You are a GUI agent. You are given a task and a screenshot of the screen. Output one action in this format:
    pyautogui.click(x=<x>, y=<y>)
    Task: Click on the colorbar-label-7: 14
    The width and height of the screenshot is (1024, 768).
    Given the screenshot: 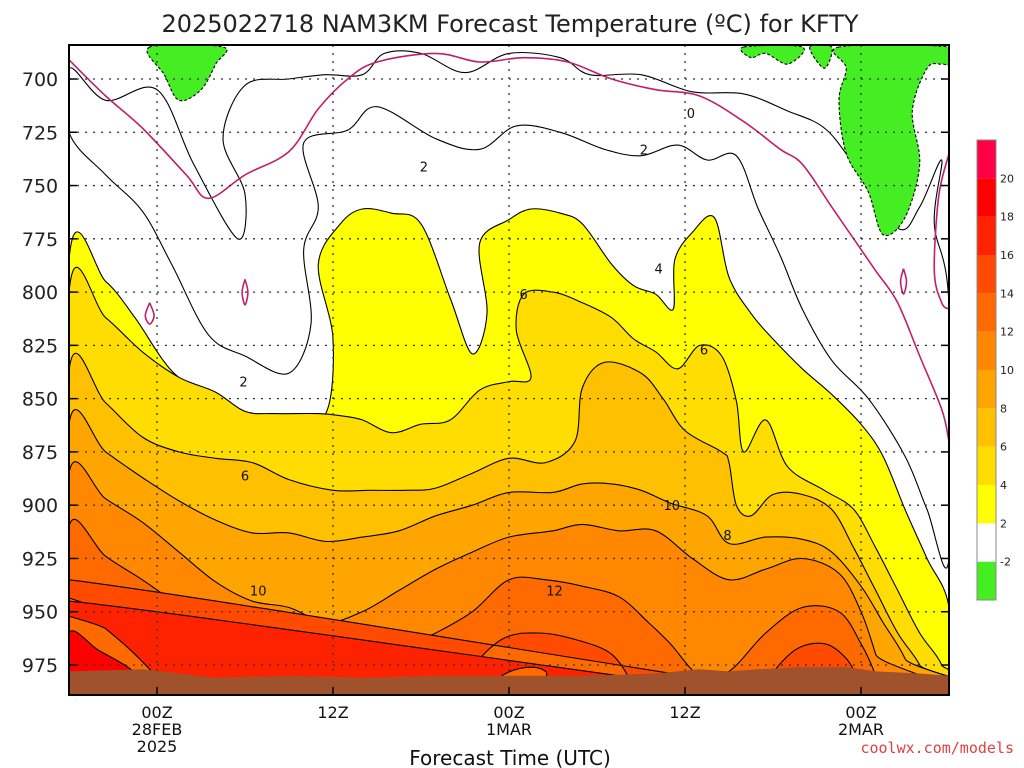 What is the action you would take?
    pyautogui.click(x=1007, y=293)
    